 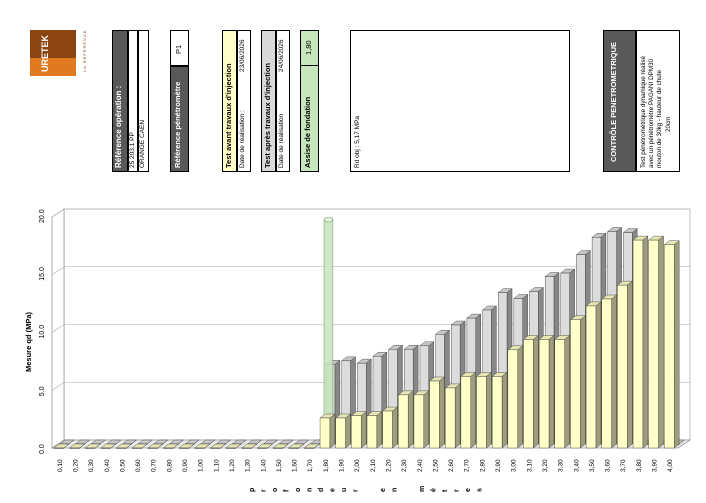 What do you see at coordinates (28, 341) in the screenshot?
I see `y-axis-title: Mesure qd (MPa)` at bounding box center [28, 341].